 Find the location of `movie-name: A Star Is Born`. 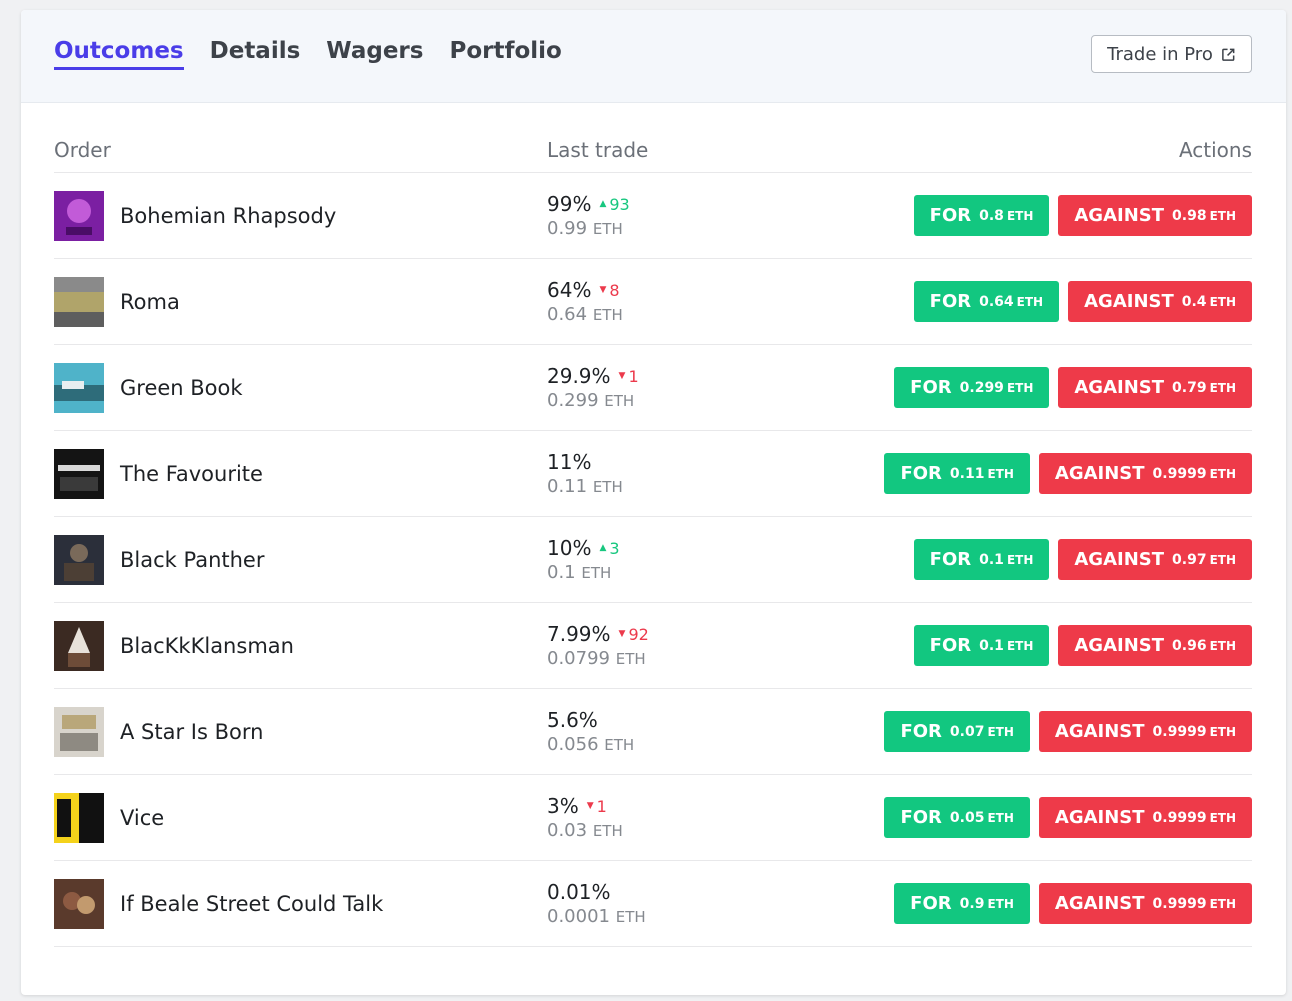

movie-name: A Star Is Born is located at coordinates (192, 731).